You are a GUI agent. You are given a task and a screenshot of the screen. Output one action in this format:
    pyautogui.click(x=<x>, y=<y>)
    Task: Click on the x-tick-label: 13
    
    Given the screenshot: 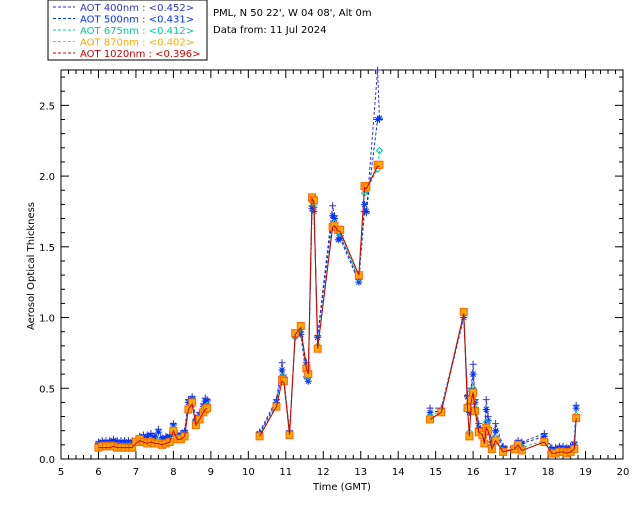 What is the action you would take?
    pyautogui.click(x=360, y=472)
    